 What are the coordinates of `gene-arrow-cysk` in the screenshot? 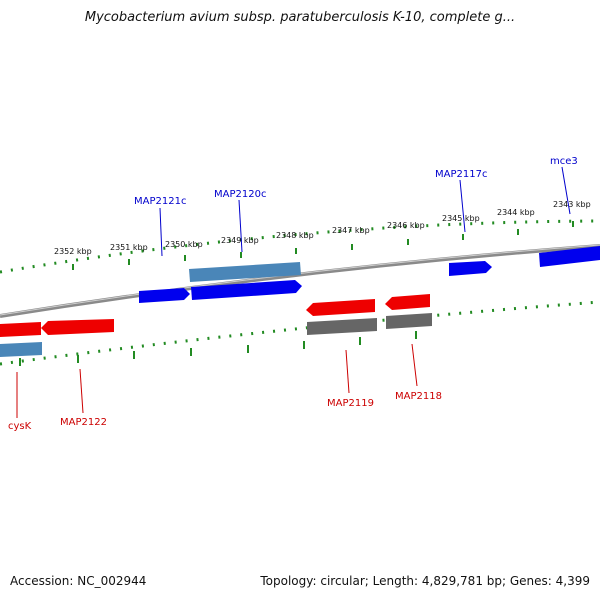 It's located at (20, 329).